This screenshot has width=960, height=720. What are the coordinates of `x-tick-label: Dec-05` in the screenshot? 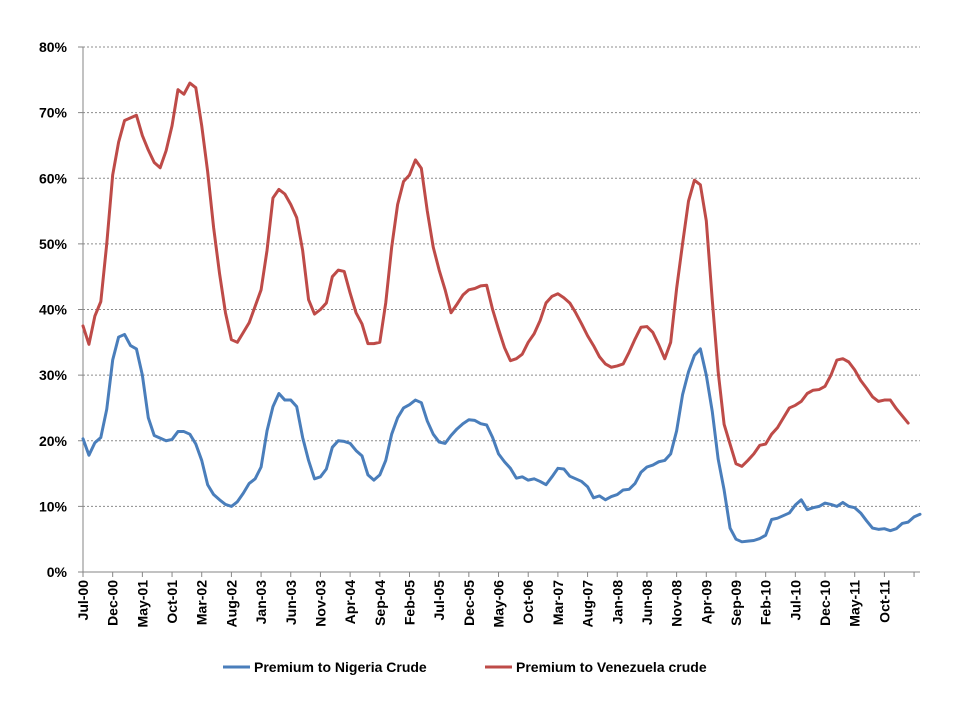 It's located at (469, 603).